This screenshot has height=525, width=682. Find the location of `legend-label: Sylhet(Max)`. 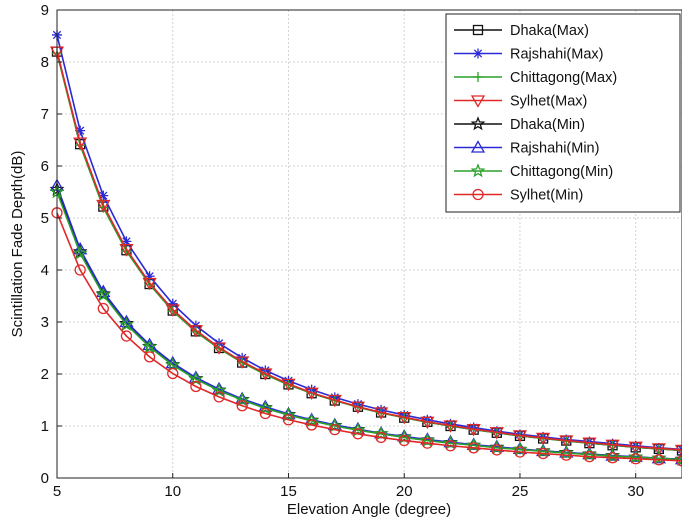

legend-label: Sylhet(Max) is located at coordinates (548, 102).